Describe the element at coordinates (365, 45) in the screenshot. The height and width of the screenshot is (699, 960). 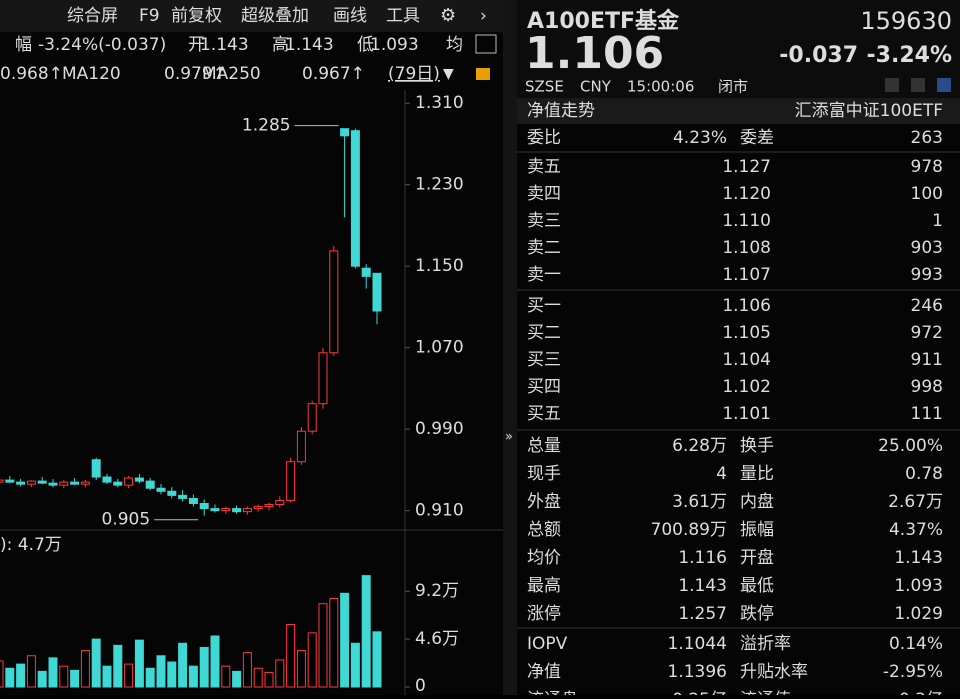
I see `label: 低` at that location.